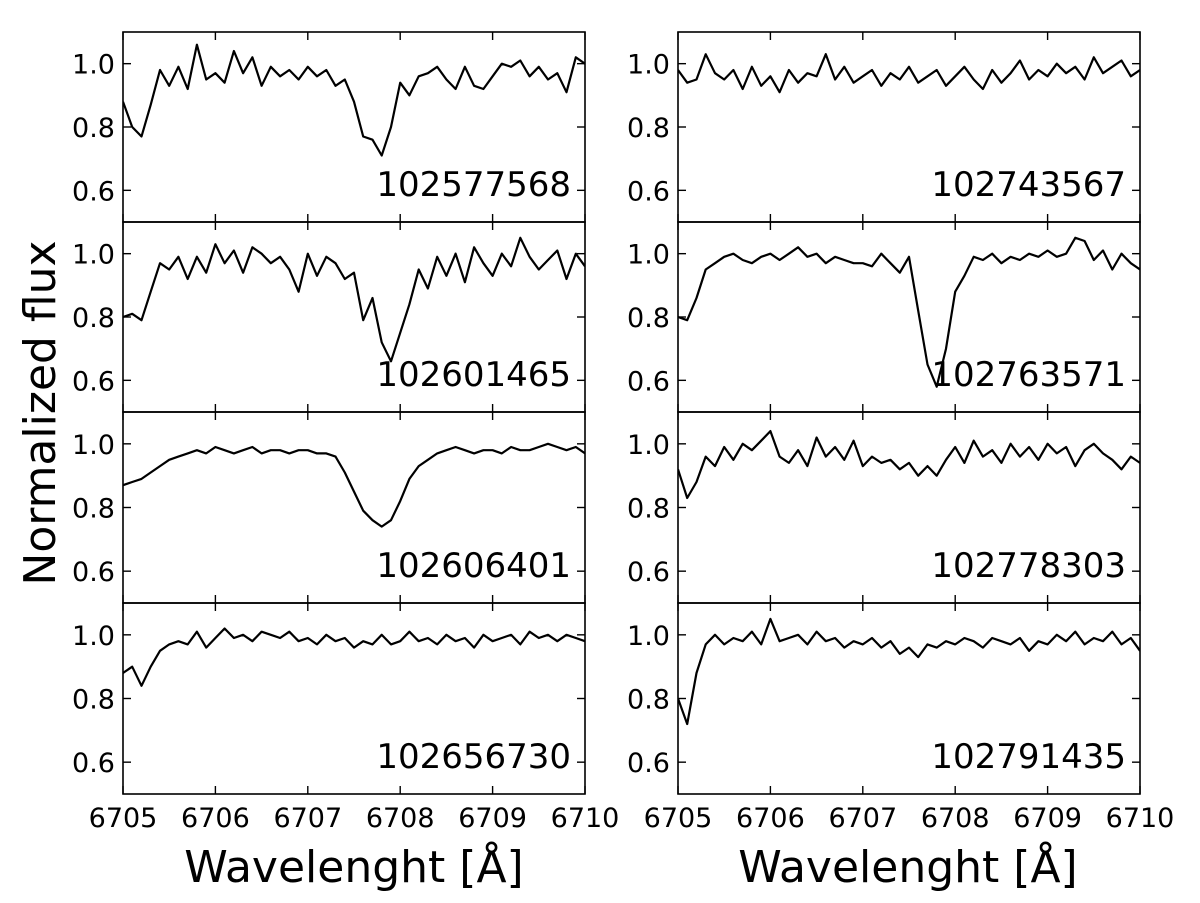 The height and width of the screenshot is (903, 1200). Describe the element at coordinates (1028, 757) in the screenshot. I see `panel-label: 102791435` at that location.